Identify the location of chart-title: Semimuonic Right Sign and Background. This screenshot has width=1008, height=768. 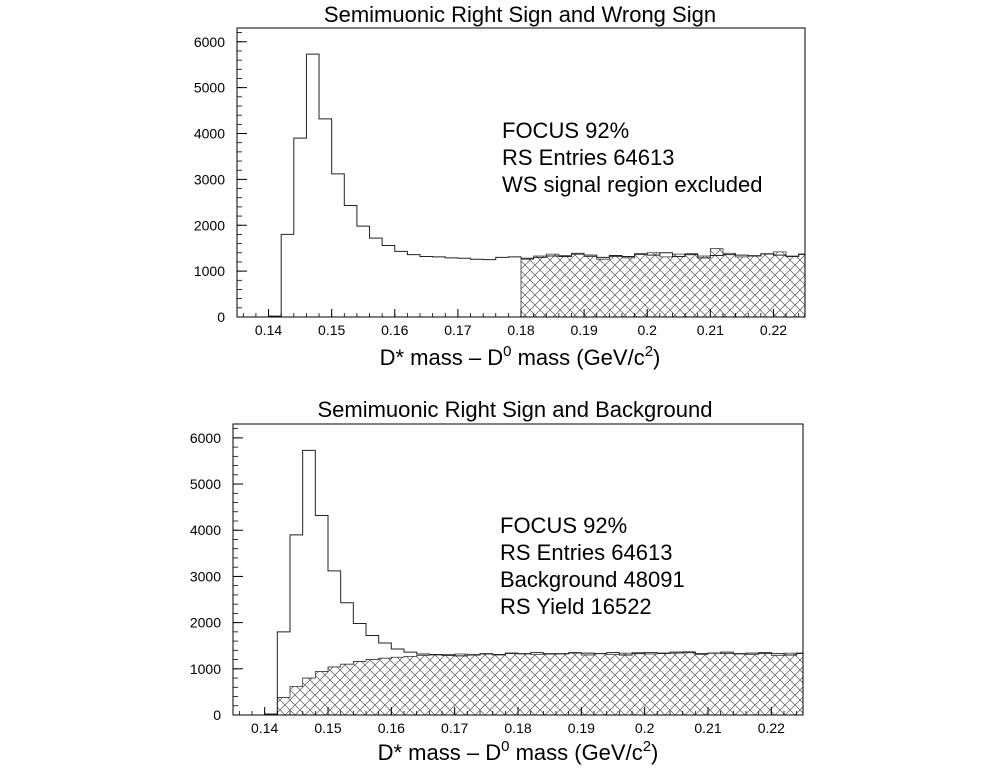
(514, 409).